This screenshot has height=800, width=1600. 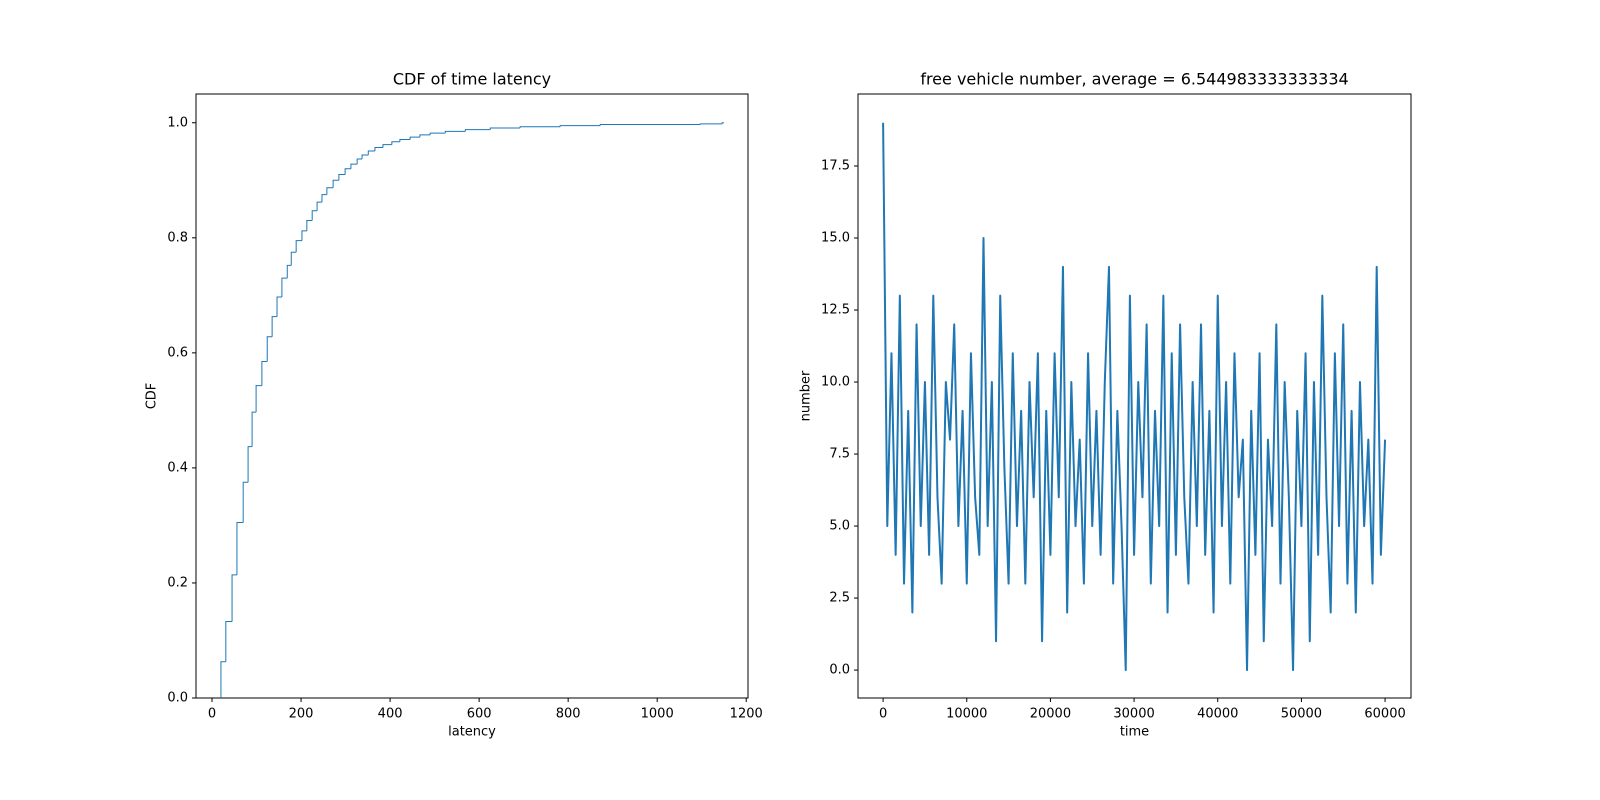 What do you see at coordinates (1133, 714) in the screenshot?
I see `x-tick-label: 30000` at bounding box center [1133, 714].